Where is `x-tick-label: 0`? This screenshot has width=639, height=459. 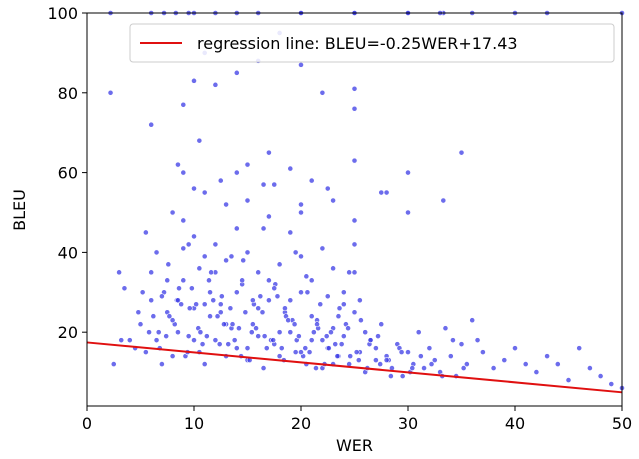
x-tick-label: 0 is located at coordinates (87, 423).